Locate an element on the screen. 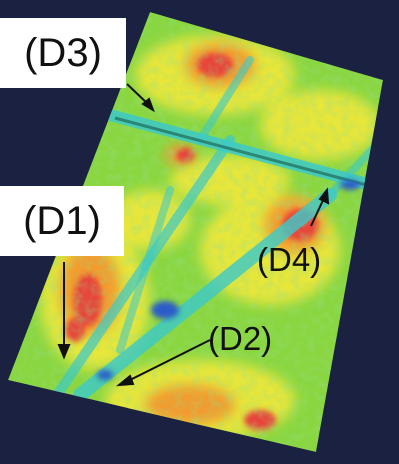 The width and height of the screenshot is (399, 464). arrow-d3-head is located at coordinates (148, 105).